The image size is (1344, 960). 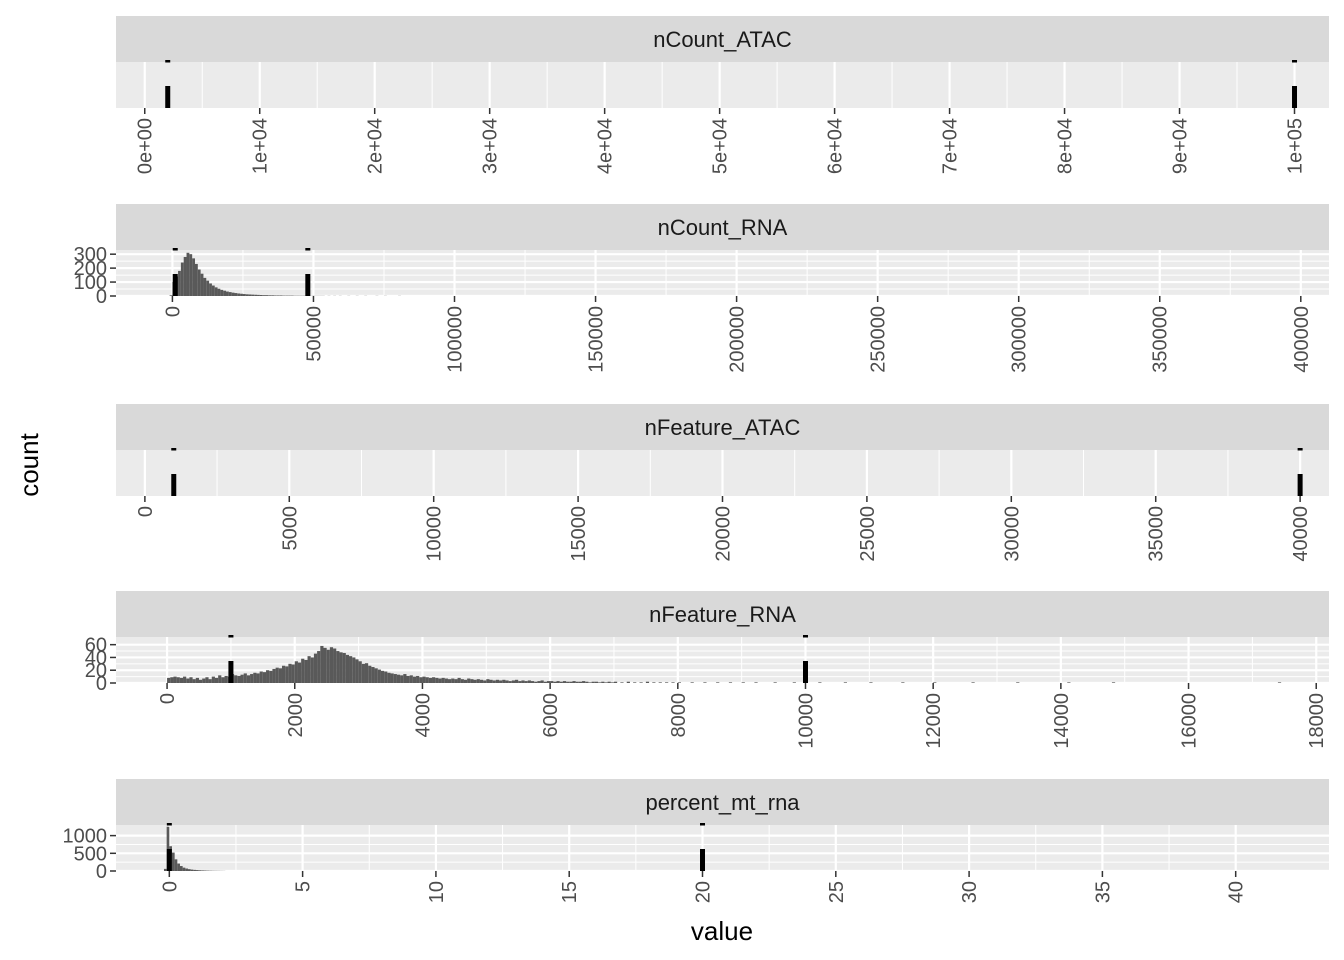 What do you see at coordinates (1062, 721) in the screenshot?
I see `x-tick-label: 14000` at bounding box center [1062, 721].